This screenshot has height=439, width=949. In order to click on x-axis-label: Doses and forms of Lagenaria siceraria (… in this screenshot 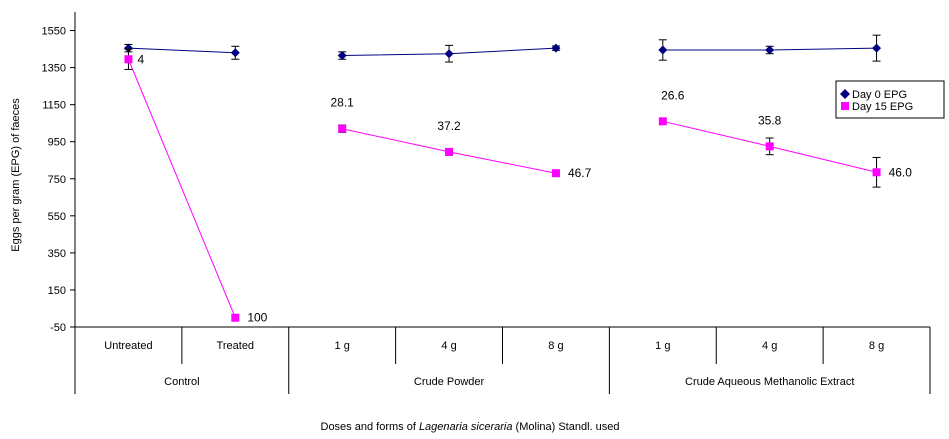, I will do `click(470, 427)`.